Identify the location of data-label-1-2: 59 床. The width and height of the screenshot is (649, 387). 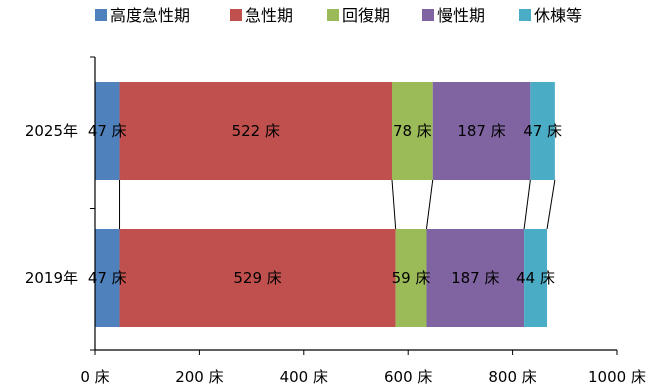
(411, 278).